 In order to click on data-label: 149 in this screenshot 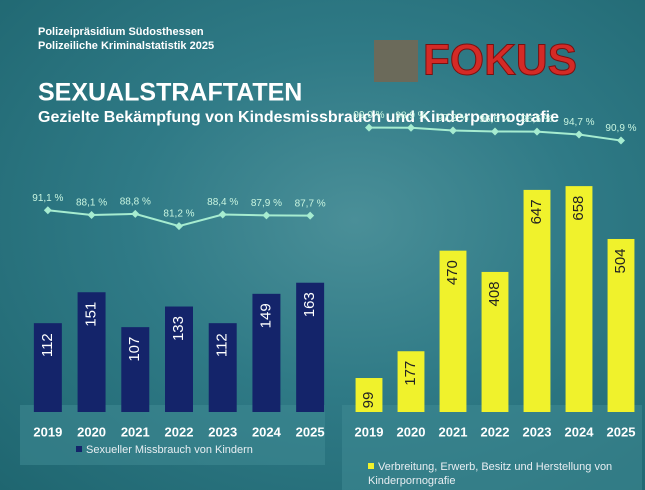, I will do `click(265, 315)`.